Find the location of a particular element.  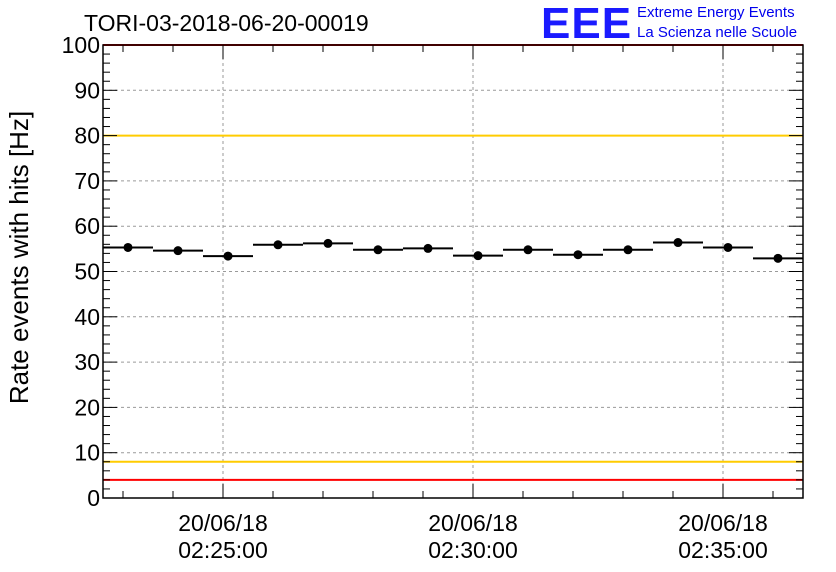

y-tick-label: 40 is located at coordinates (87, 317).